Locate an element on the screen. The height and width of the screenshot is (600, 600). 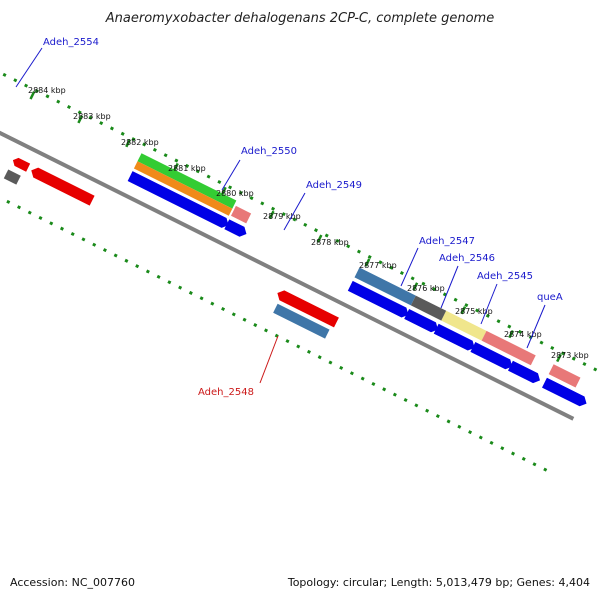
scale-label: 2879 kbp is located at coordinates (282, 216).